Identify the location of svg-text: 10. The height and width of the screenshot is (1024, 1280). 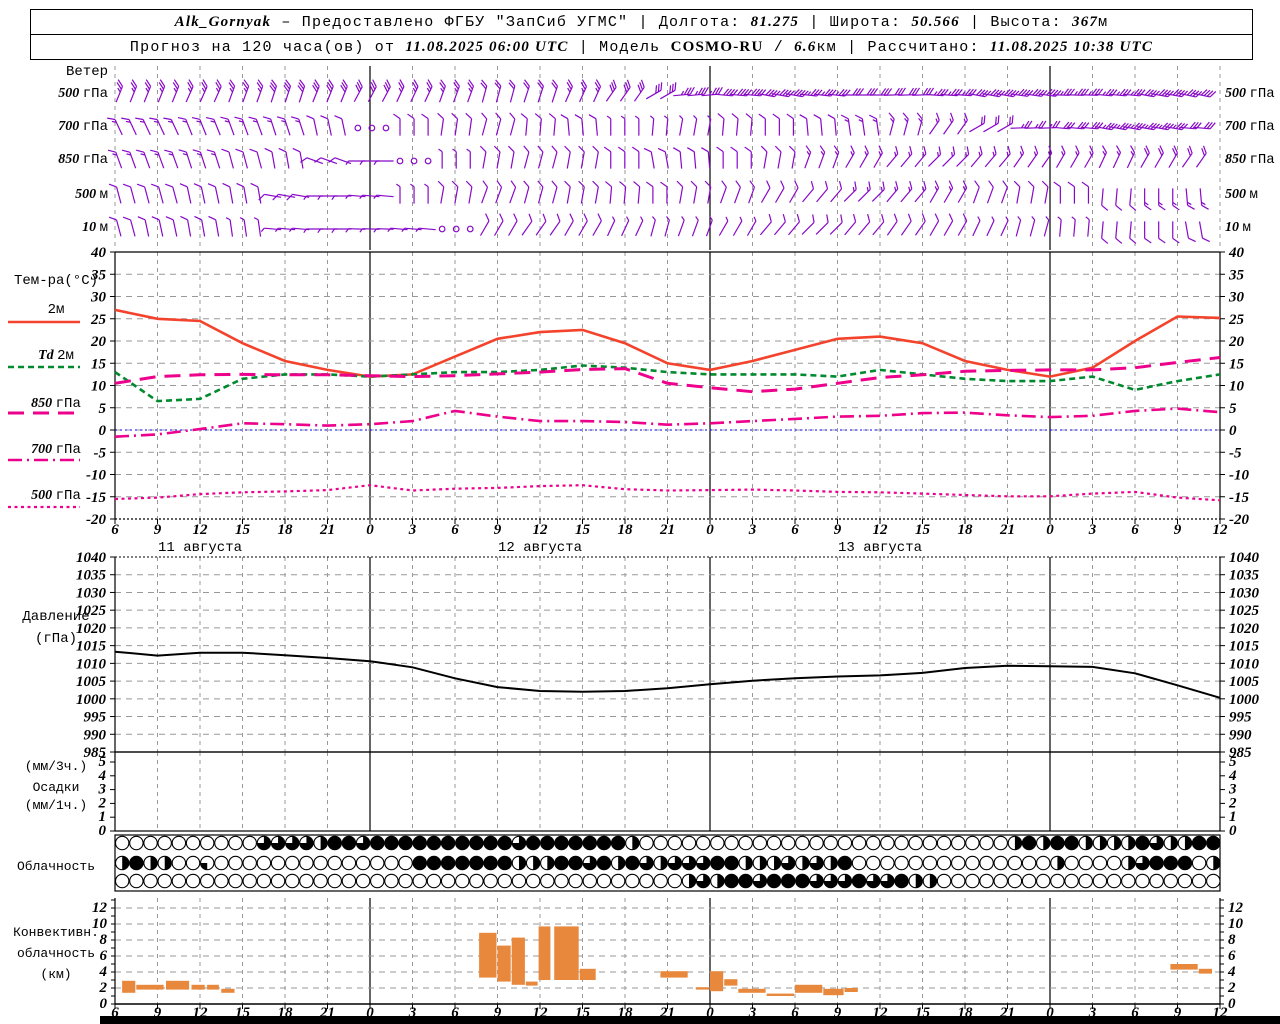
(1237, 387).